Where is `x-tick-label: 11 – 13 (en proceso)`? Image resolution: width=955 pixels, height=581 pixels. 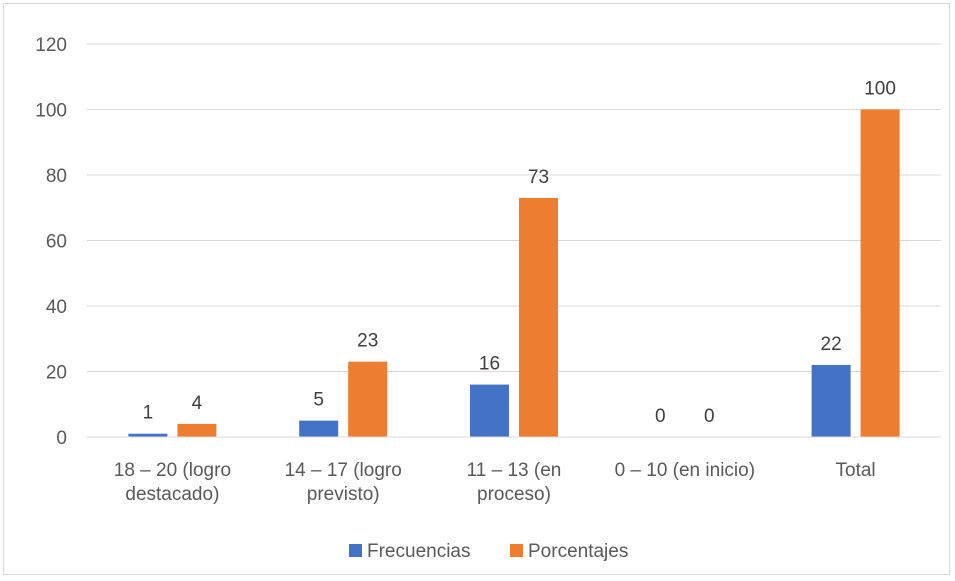 x-tick-label: 11 – 13 (en proceso) is located at coordinates (514, 482).